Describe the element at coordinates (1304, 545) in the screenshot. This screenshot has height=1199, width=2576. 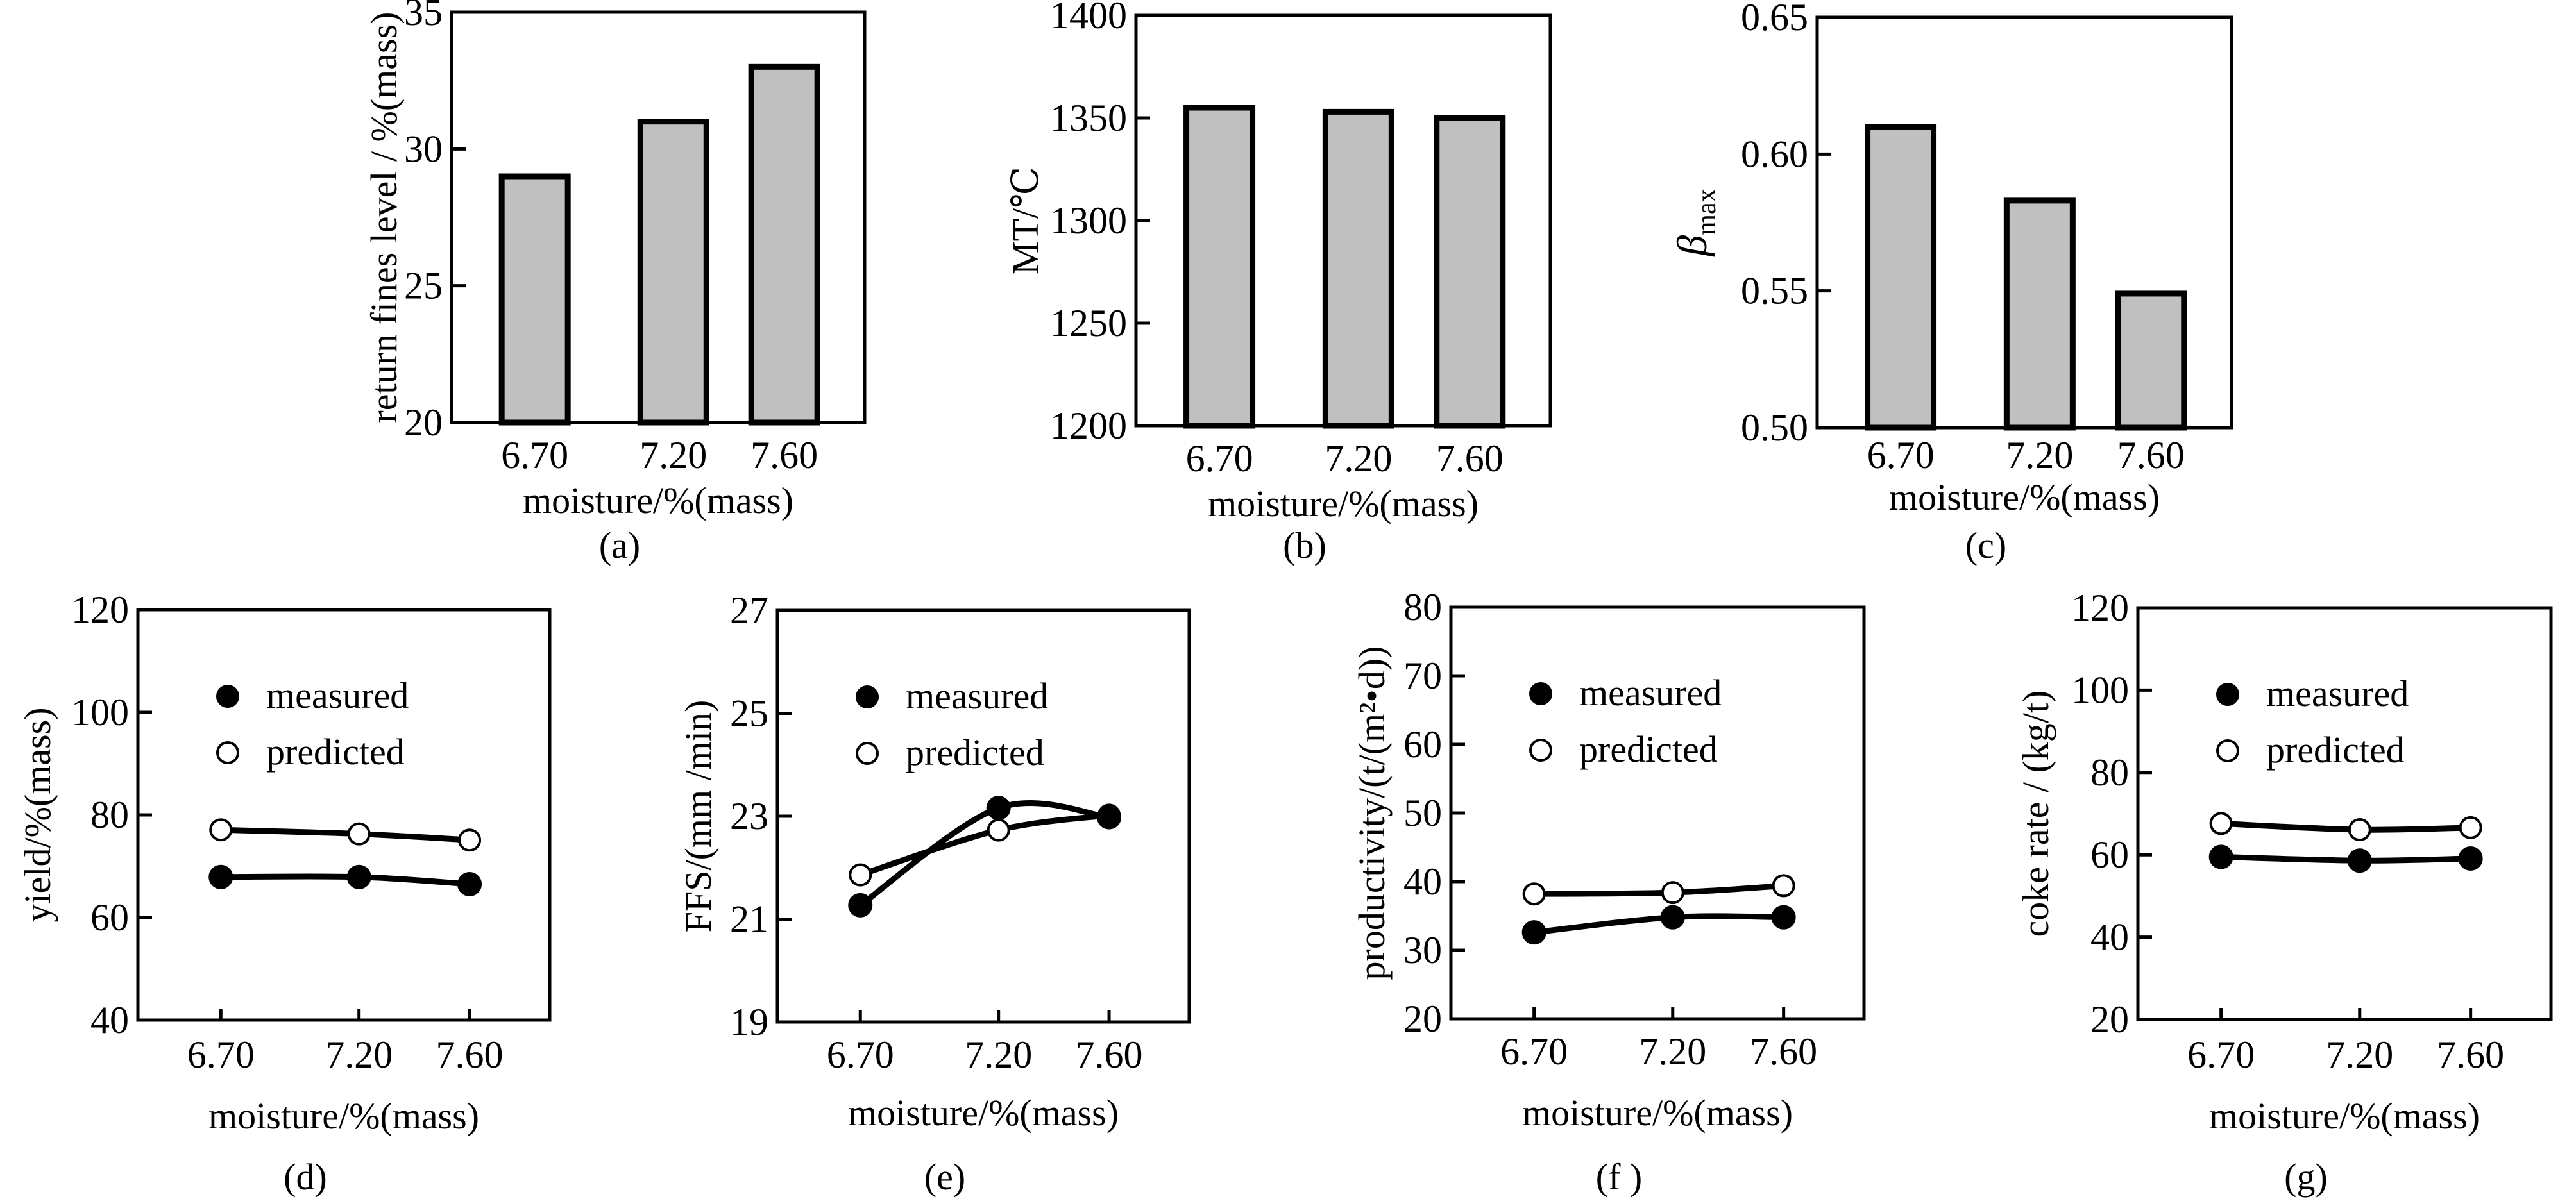
I see `panel-label: (b)` at that location.